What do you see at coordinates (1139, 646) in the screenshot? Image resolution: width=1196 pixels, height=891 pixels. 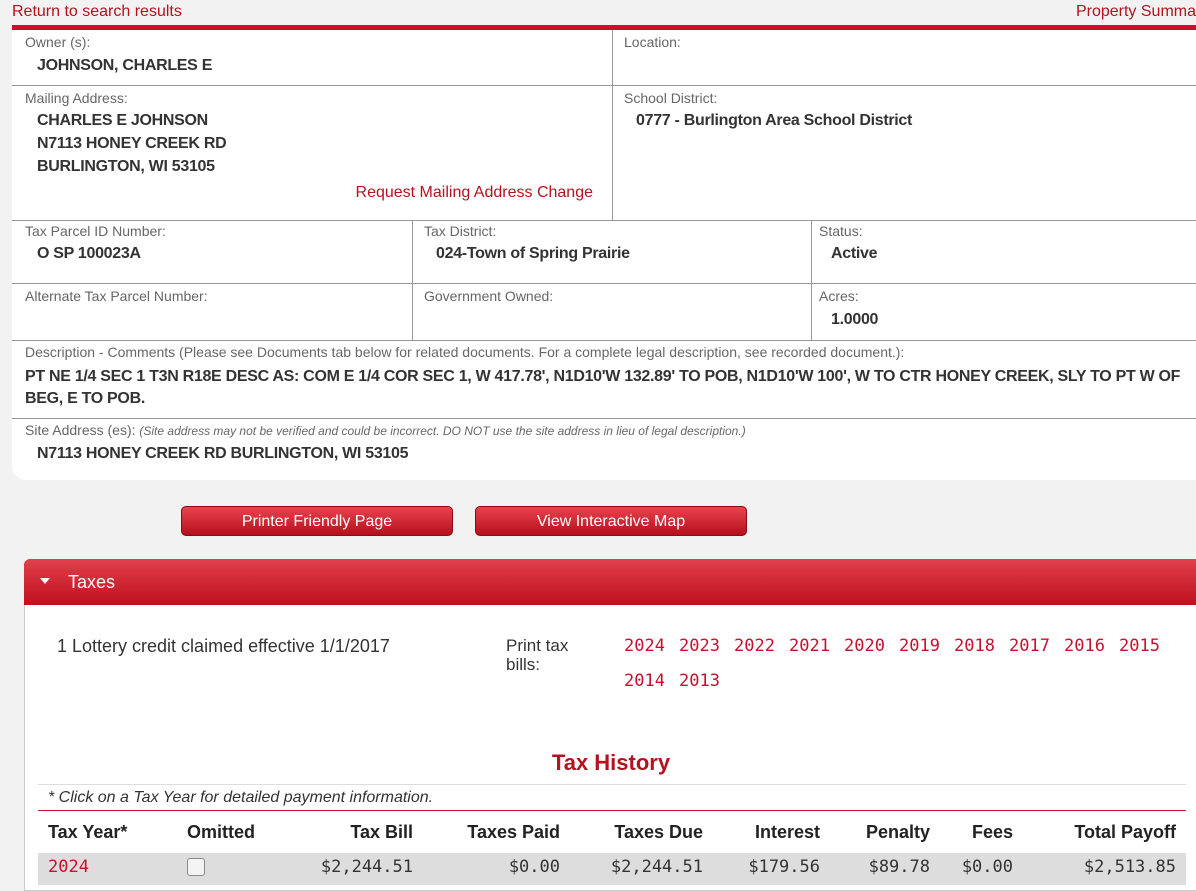 I see `year-link: 2015` at bounding box center [1139, 646].